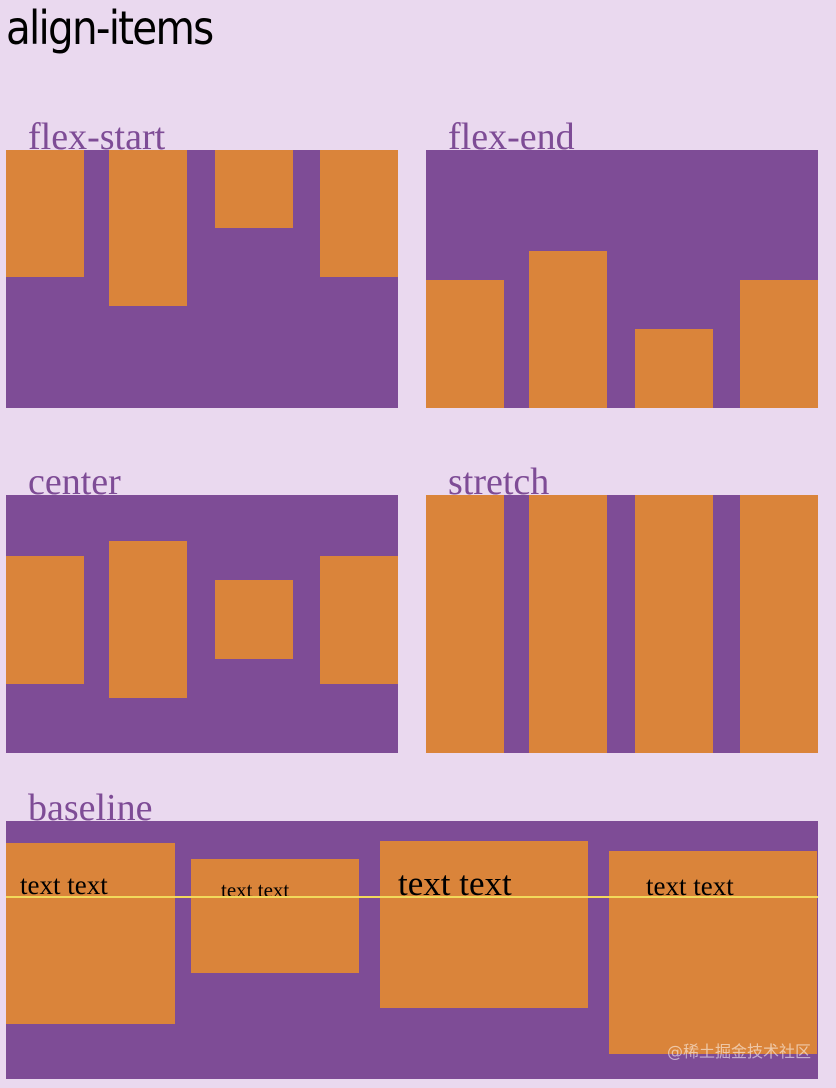 Image resolution: width=836 pixels, height=1088 pixels. I want to click on baseline-item-3-text: text text, so click(455, 883).